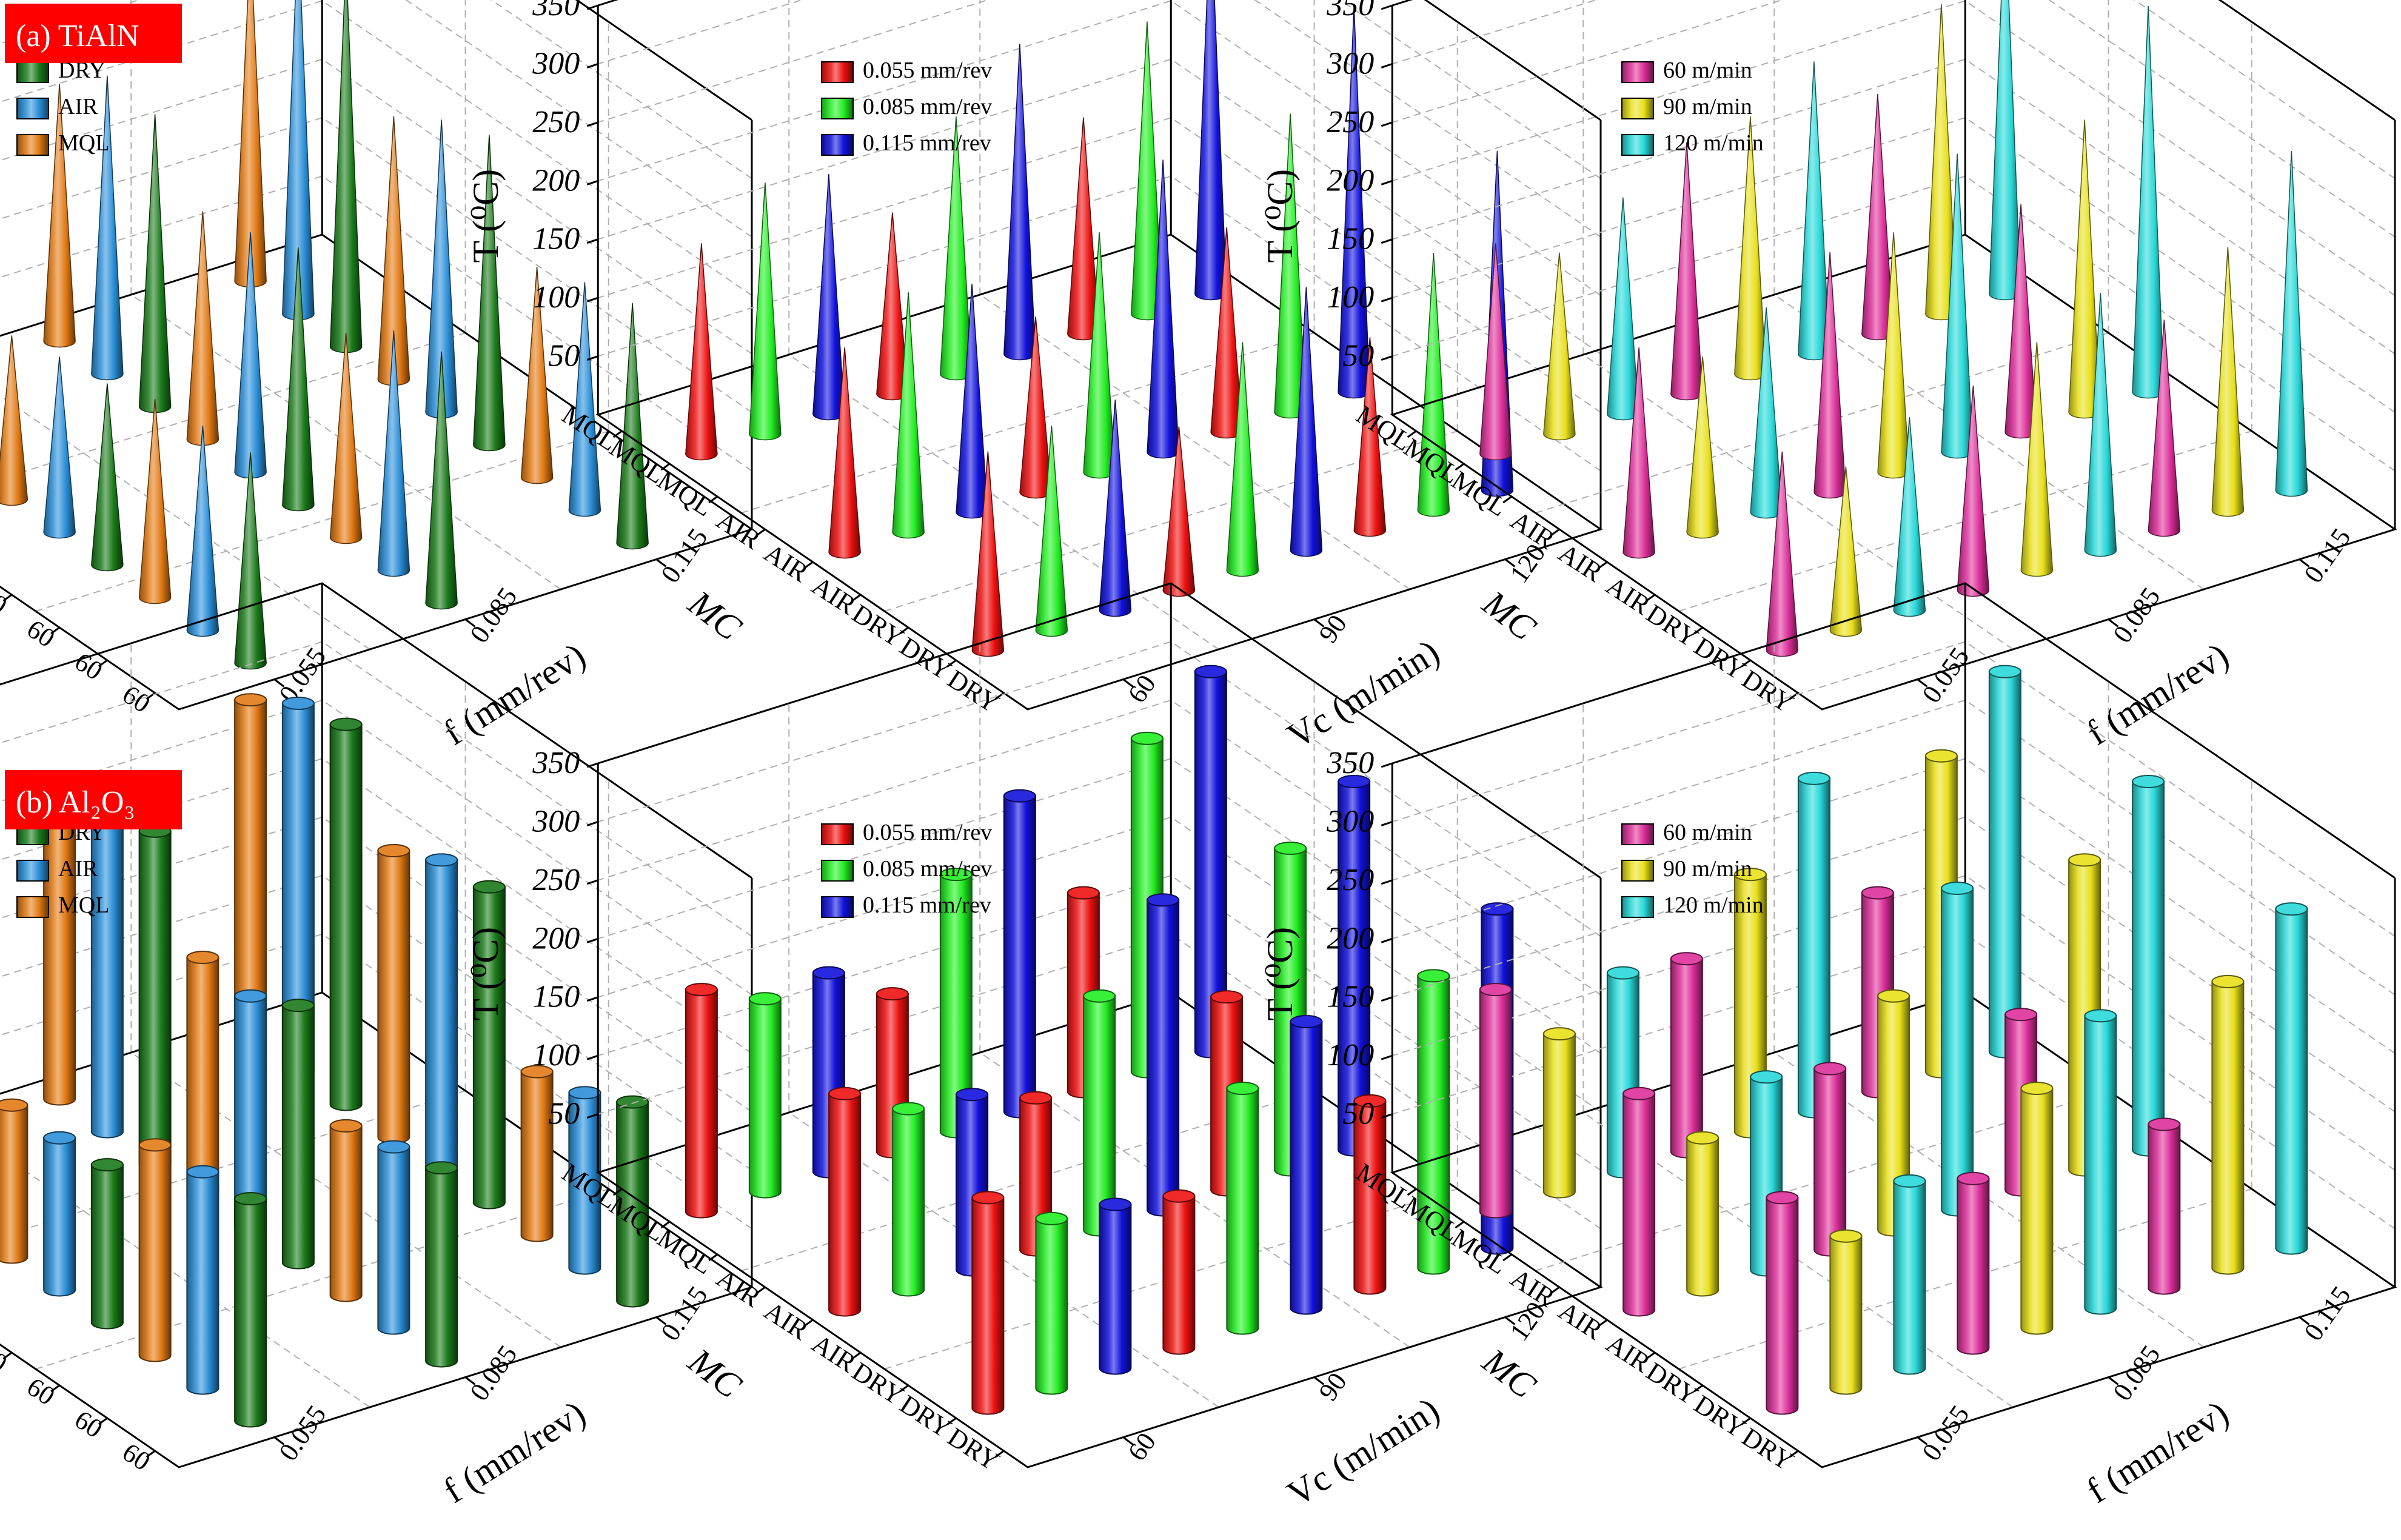 The height and width of the screenshot is (1540, 2401). Describe the element at coordinates (1350, 297) in the screenshot. I see `z-tick-label: 100` at that location.